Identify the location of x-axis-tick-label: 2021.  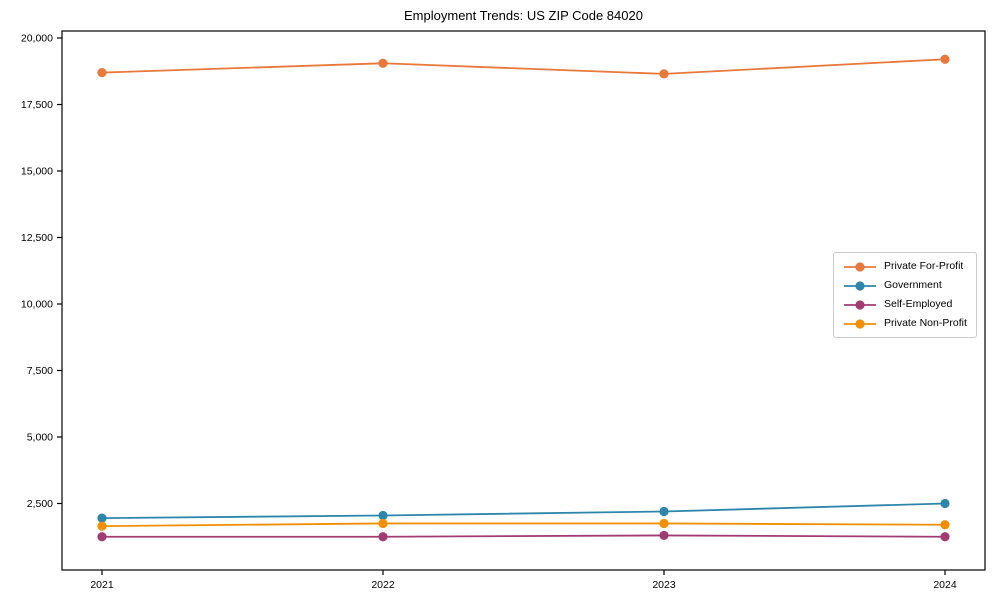
(102, 585).